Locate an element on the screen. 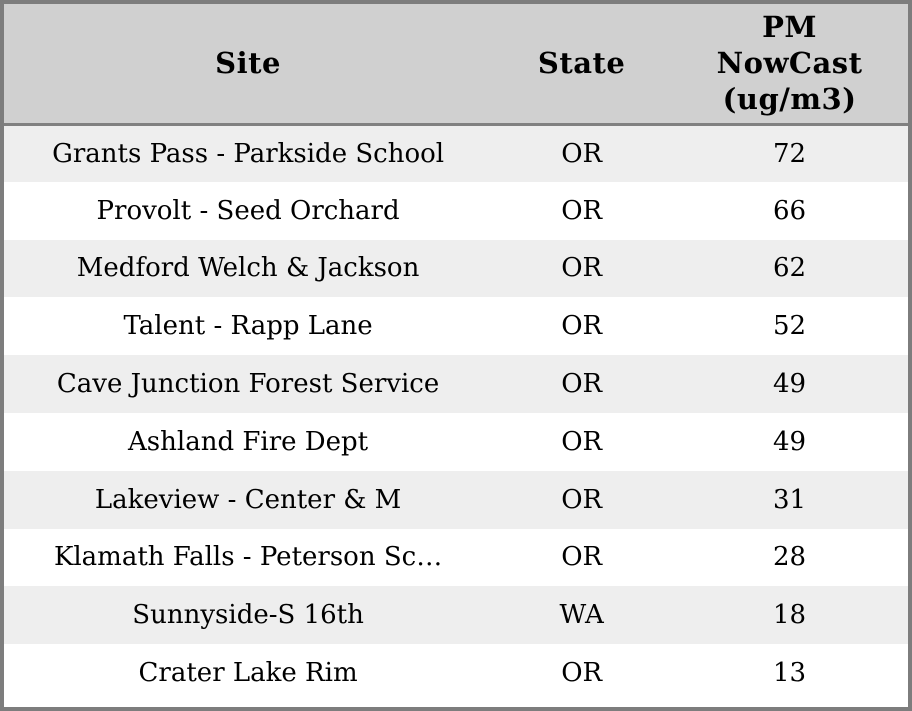 This screenshot has width=912, height=711. site-row: Talent - Rapp Lane OR 52 is located at coordinates (456, 326).